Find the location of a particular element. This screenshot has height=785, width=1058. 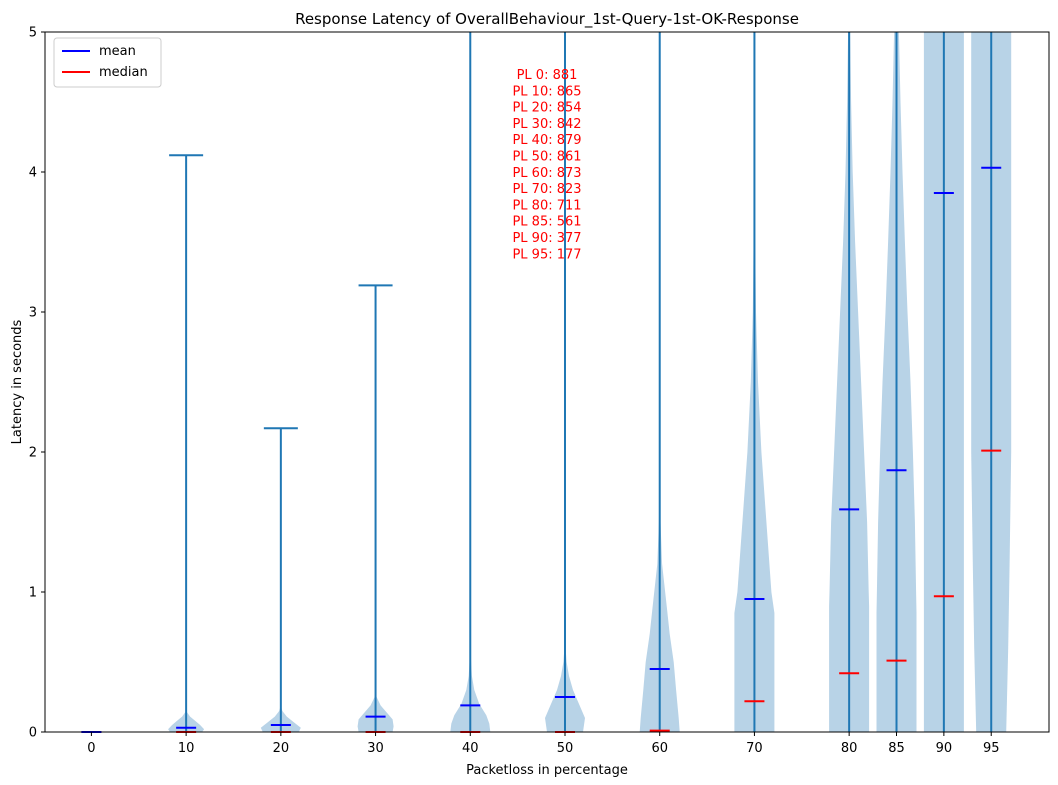

x-tick-label-0: 0 is located at coordinates (91, 748).